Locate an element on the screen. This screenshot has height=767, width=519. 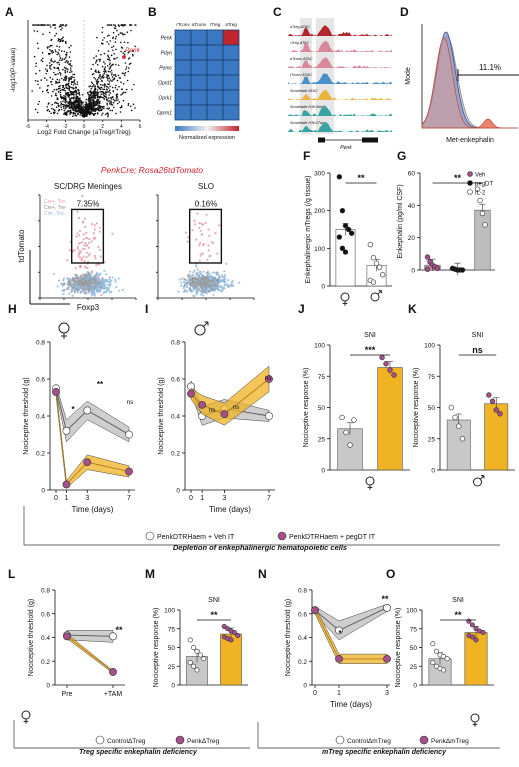
panelh-xtick-label: 1 is located at coordinates (66, 498).